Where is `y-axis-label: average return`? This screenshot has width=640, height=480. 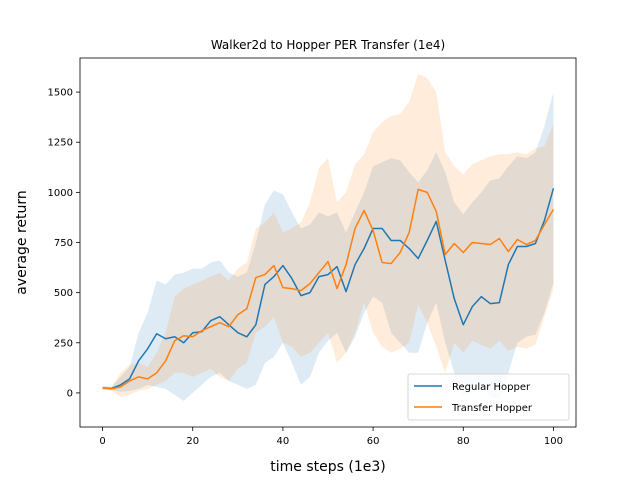 y-axis-label: average return is located at coordinates (22, 242).